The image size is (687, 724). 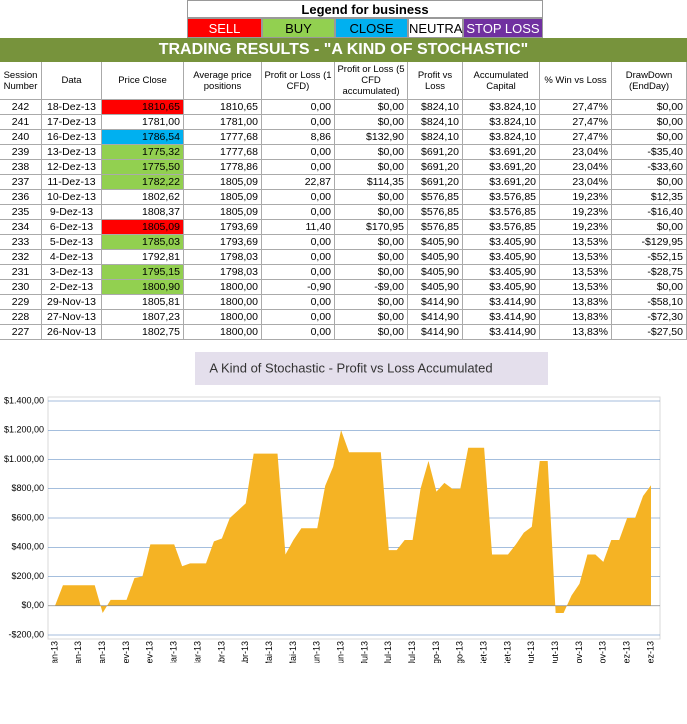 What do you see at coordinates (72, 317) in the screenshot?
I see `table-cell: 27-Nov-13` at bounding box center [72, 317].